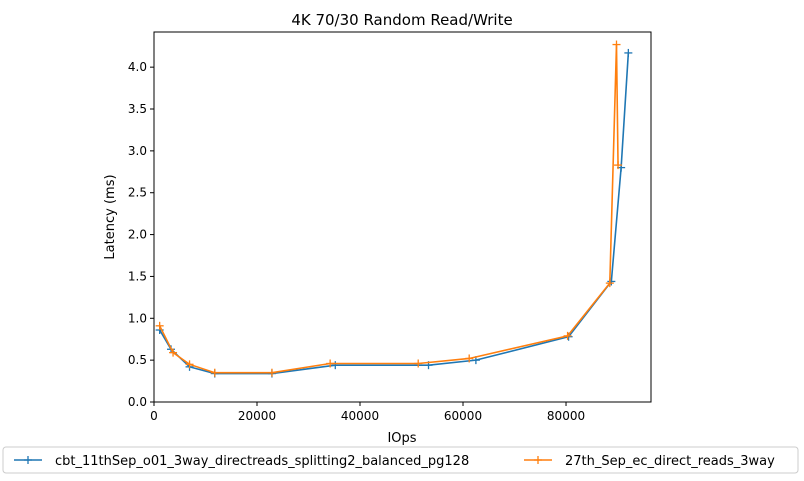 The height and width of the screenshot is (481, 804). Describe the element at coordinates (137, 67) in the screenshot. I see `y-tick-label: 4.0` at that location.